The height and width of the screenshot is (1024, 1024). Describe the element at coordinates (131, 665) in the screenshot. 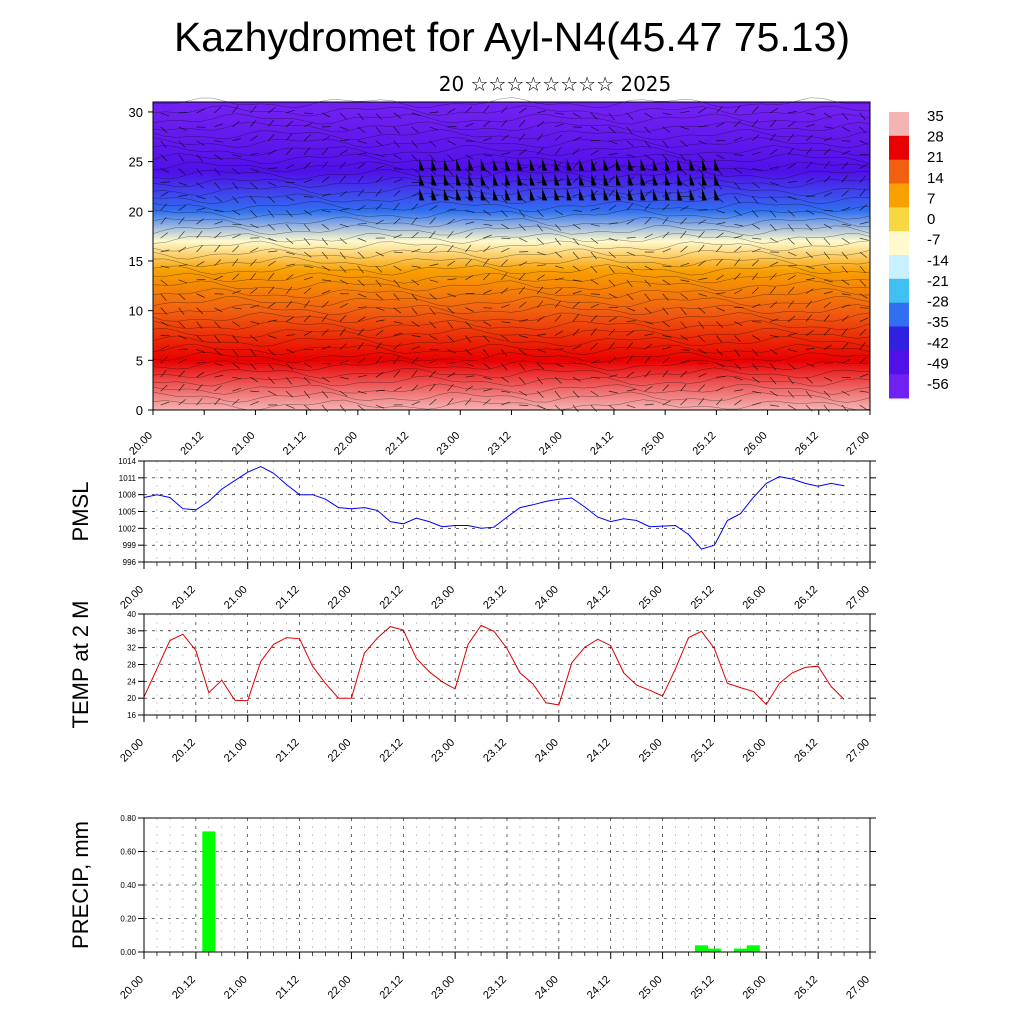

I see `y-tick-label: 28` at that location.